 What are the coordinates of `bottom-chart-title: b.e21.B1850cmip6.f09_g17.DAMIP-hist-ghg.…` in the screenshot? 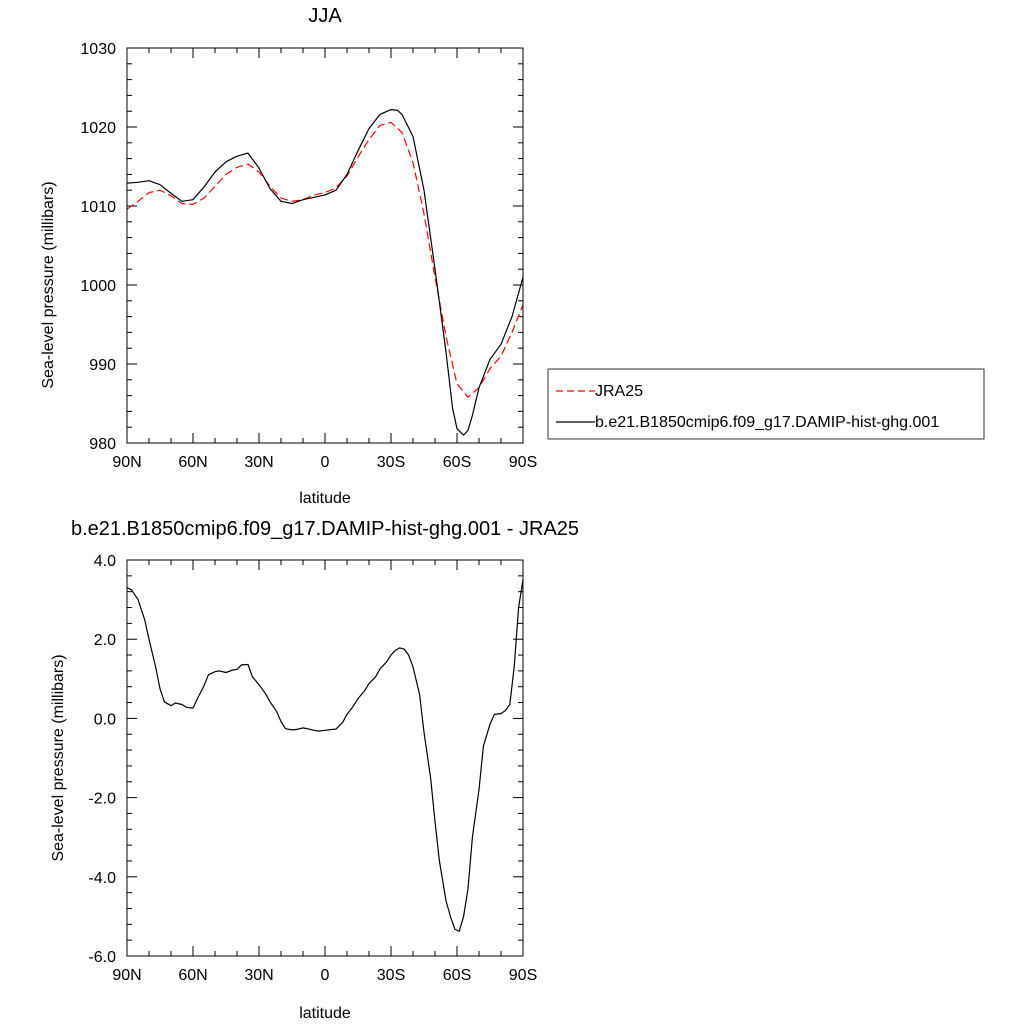 It's located at (325, 529).